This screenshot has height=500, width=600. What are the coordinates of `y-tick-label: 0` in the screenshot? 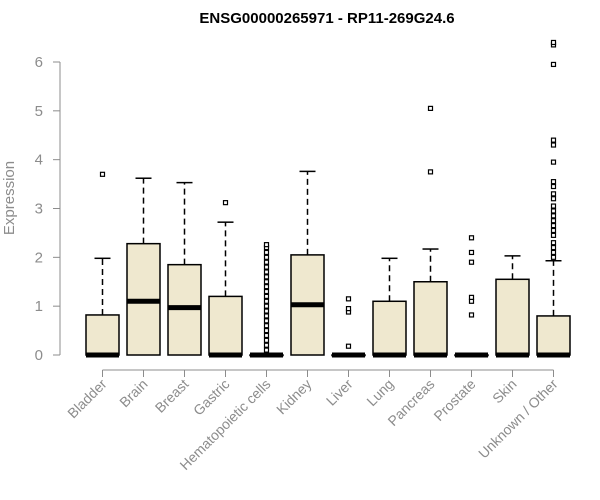 It's located at (39, 355).